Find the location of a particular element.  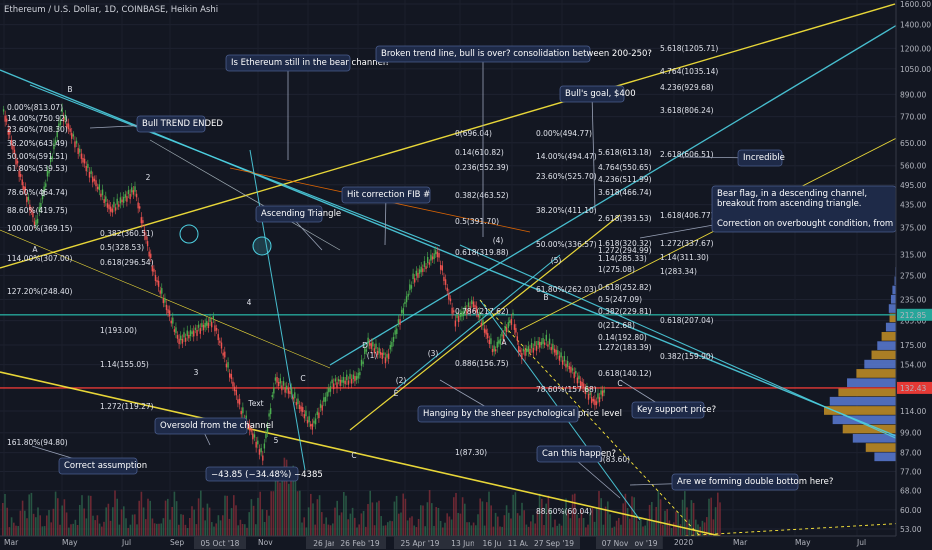

trendline is located at coordinates (235, 165).